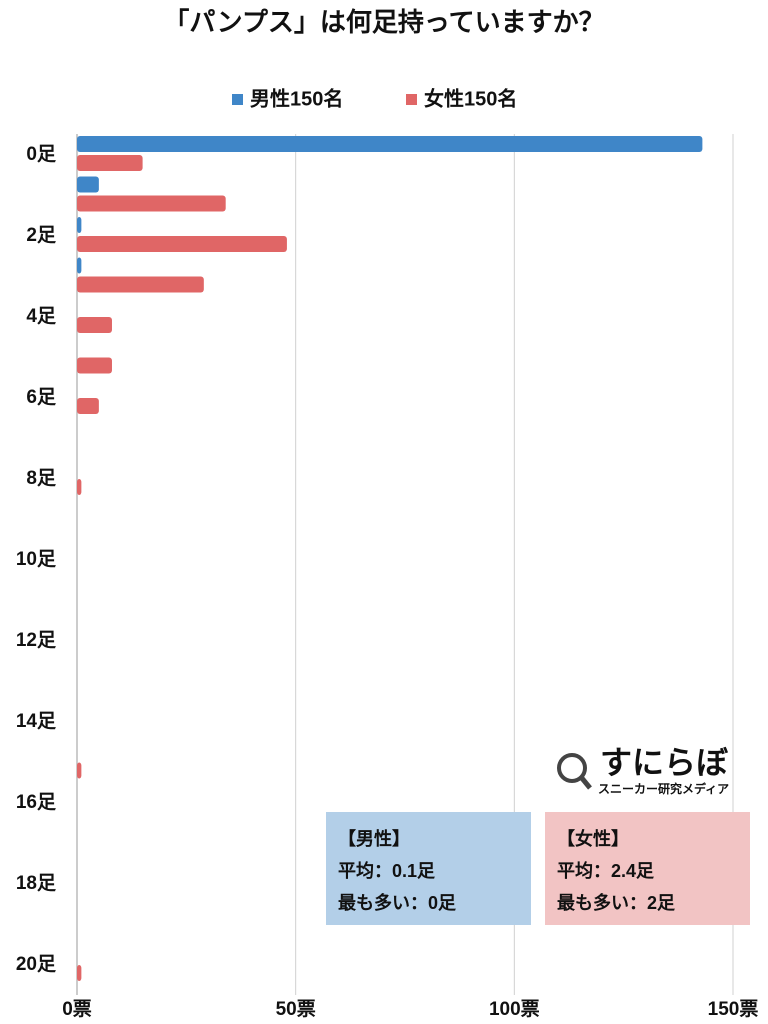 The height and width of the screenshot is (1024, 768). What do you see at coordinates (41, 478) in the screenshot?
I see `y-tick-label: 8足` at bounding box center [41, 478].